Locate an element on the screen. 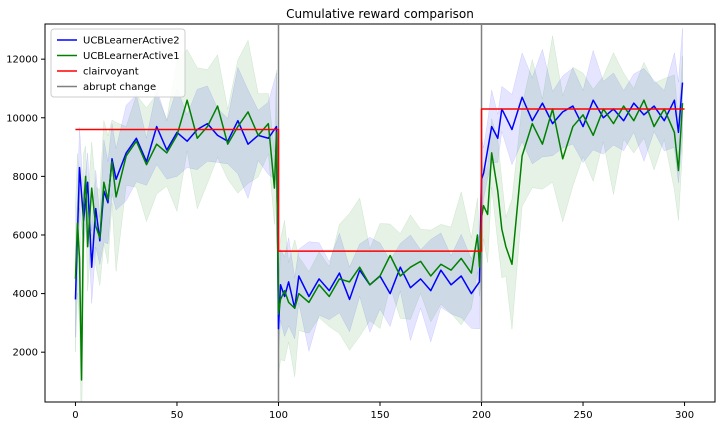  legend-label: UCBLearnerActive2 is located at coordinates (131, 41).